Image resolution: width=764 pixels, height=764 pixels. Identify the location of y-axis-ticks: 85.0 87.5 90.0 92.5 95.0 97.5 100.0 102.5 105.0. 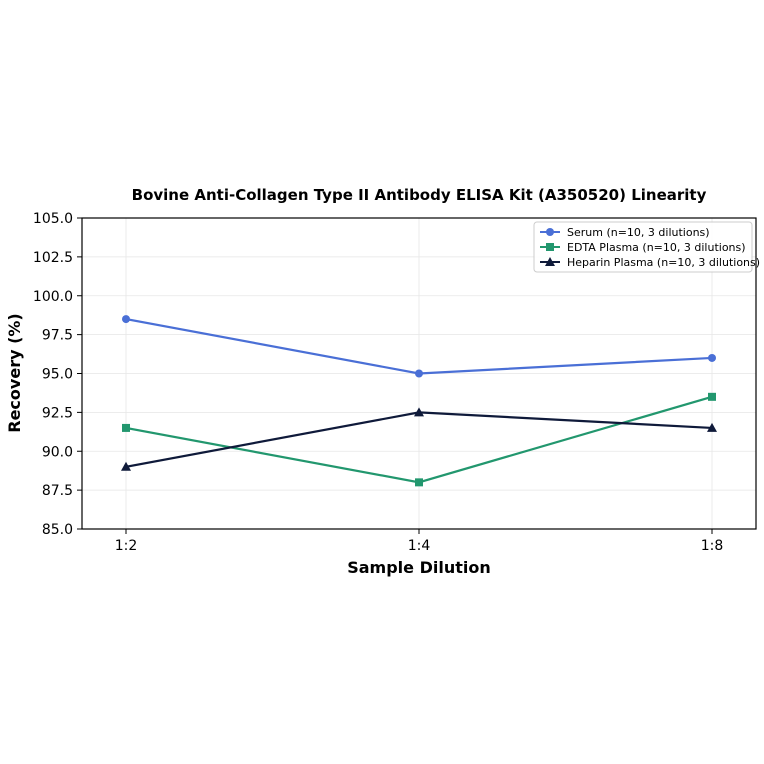
(57, 374).